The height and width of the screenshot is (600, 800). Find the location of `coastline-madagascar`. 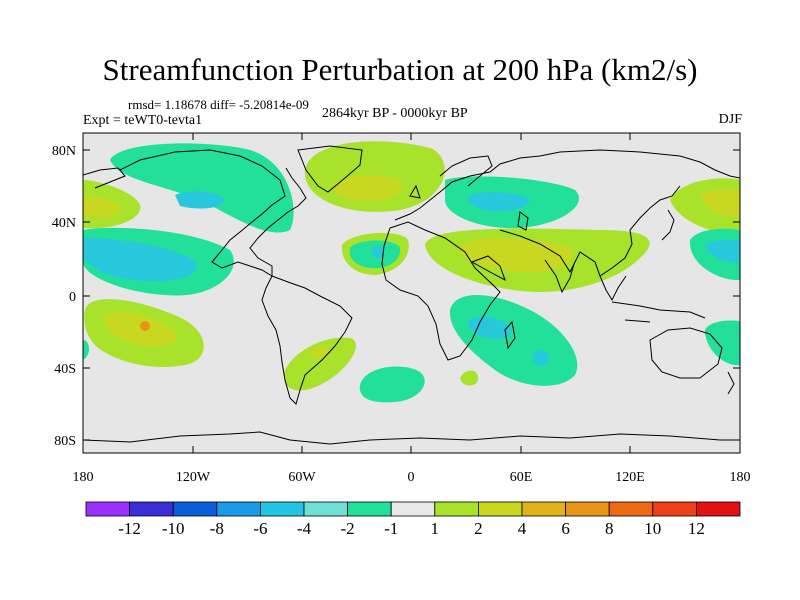

coastline-madagascar is located at coordinates (510, 335).